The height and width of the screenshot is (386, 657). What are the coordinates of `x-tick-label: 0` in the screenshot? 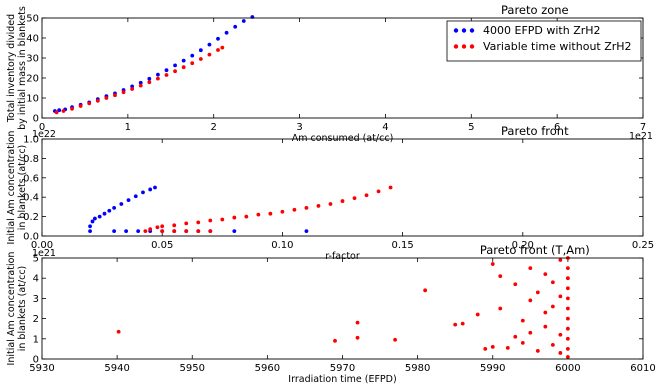 It's located at (42, 127).